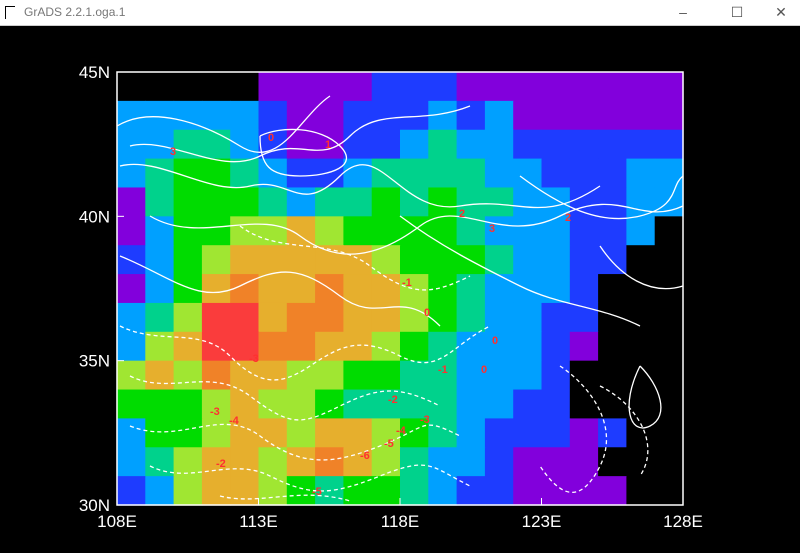  What do you see at coordinates (781, 12) in the screenshot?
I see `close-button: ✕` at bounding box center [781, 12].